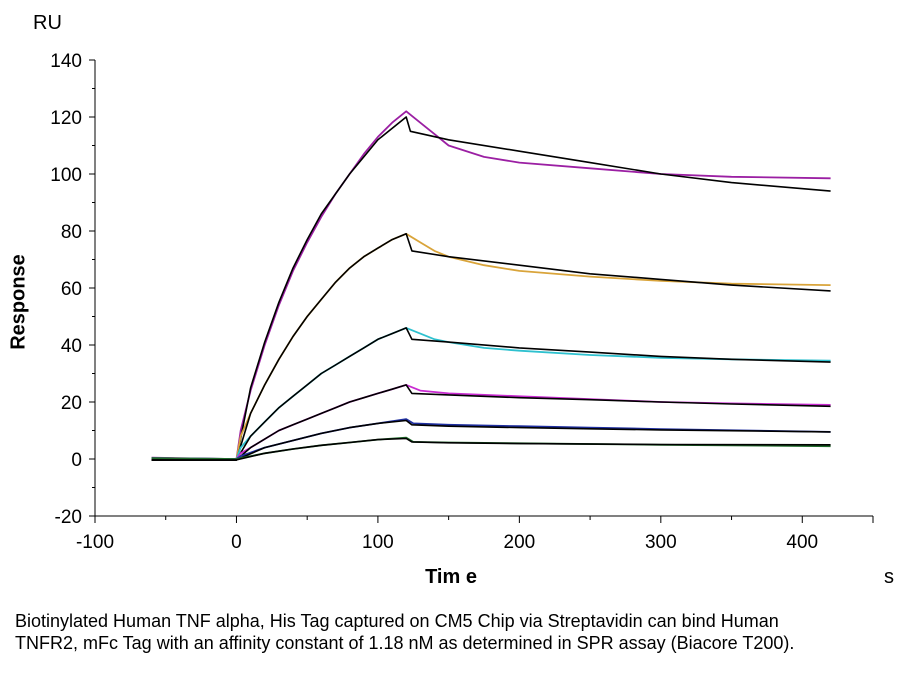 The image size is (900, 686). Describe the element at coordinates (47, 23) in the screenshot. I see `y-unit-label: RU` at that location.